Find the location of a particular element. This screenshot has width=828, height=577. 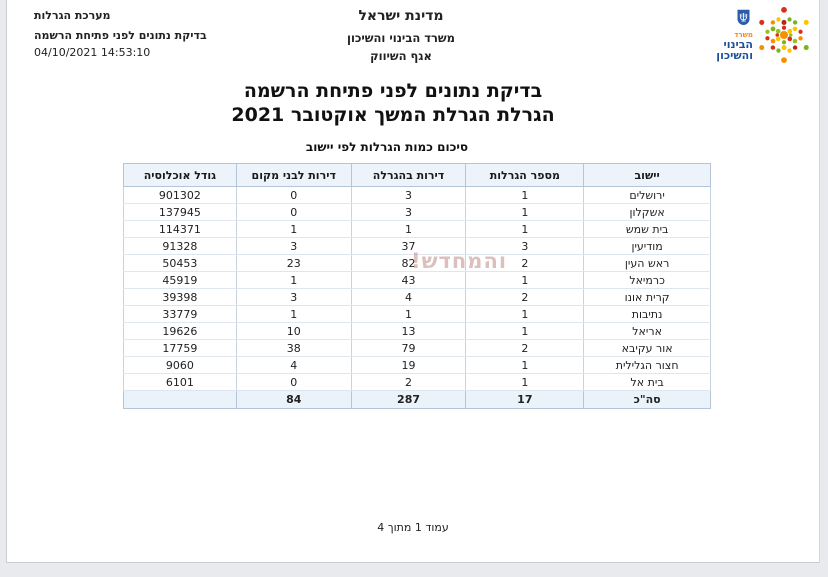

cell-city: ראש העין is located at coordinates (647, 263).